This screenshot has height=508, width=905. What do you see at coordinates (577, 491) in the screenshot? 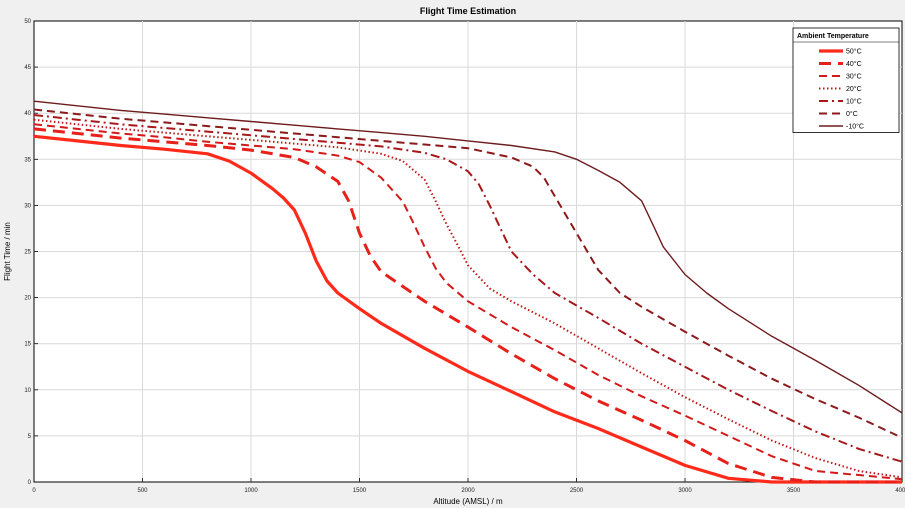
I see `x-tick-label: 2500` at bounding box center [577, 491].